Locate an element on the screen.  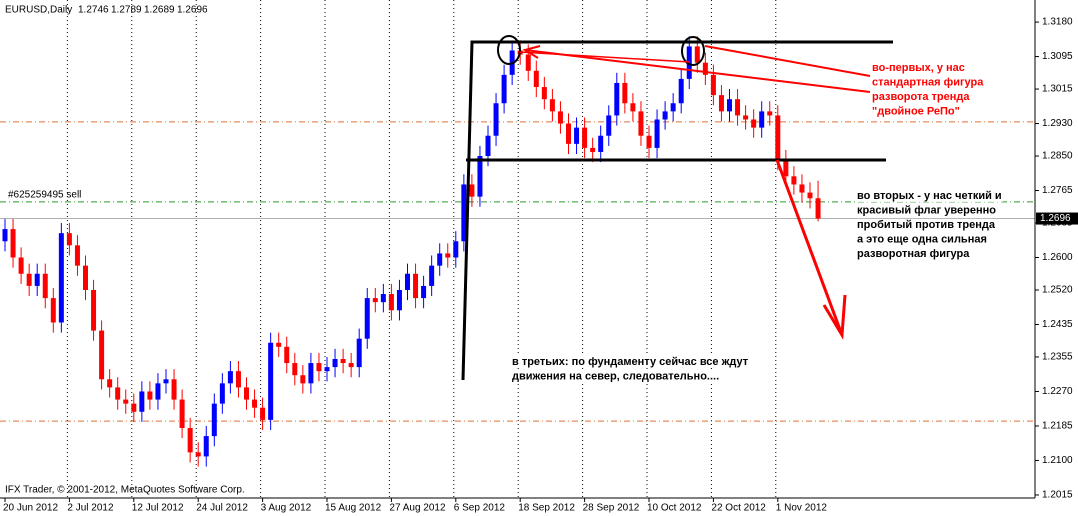
x-tick-label: 10 Oct 2012 is located at coordinates (674, 508).